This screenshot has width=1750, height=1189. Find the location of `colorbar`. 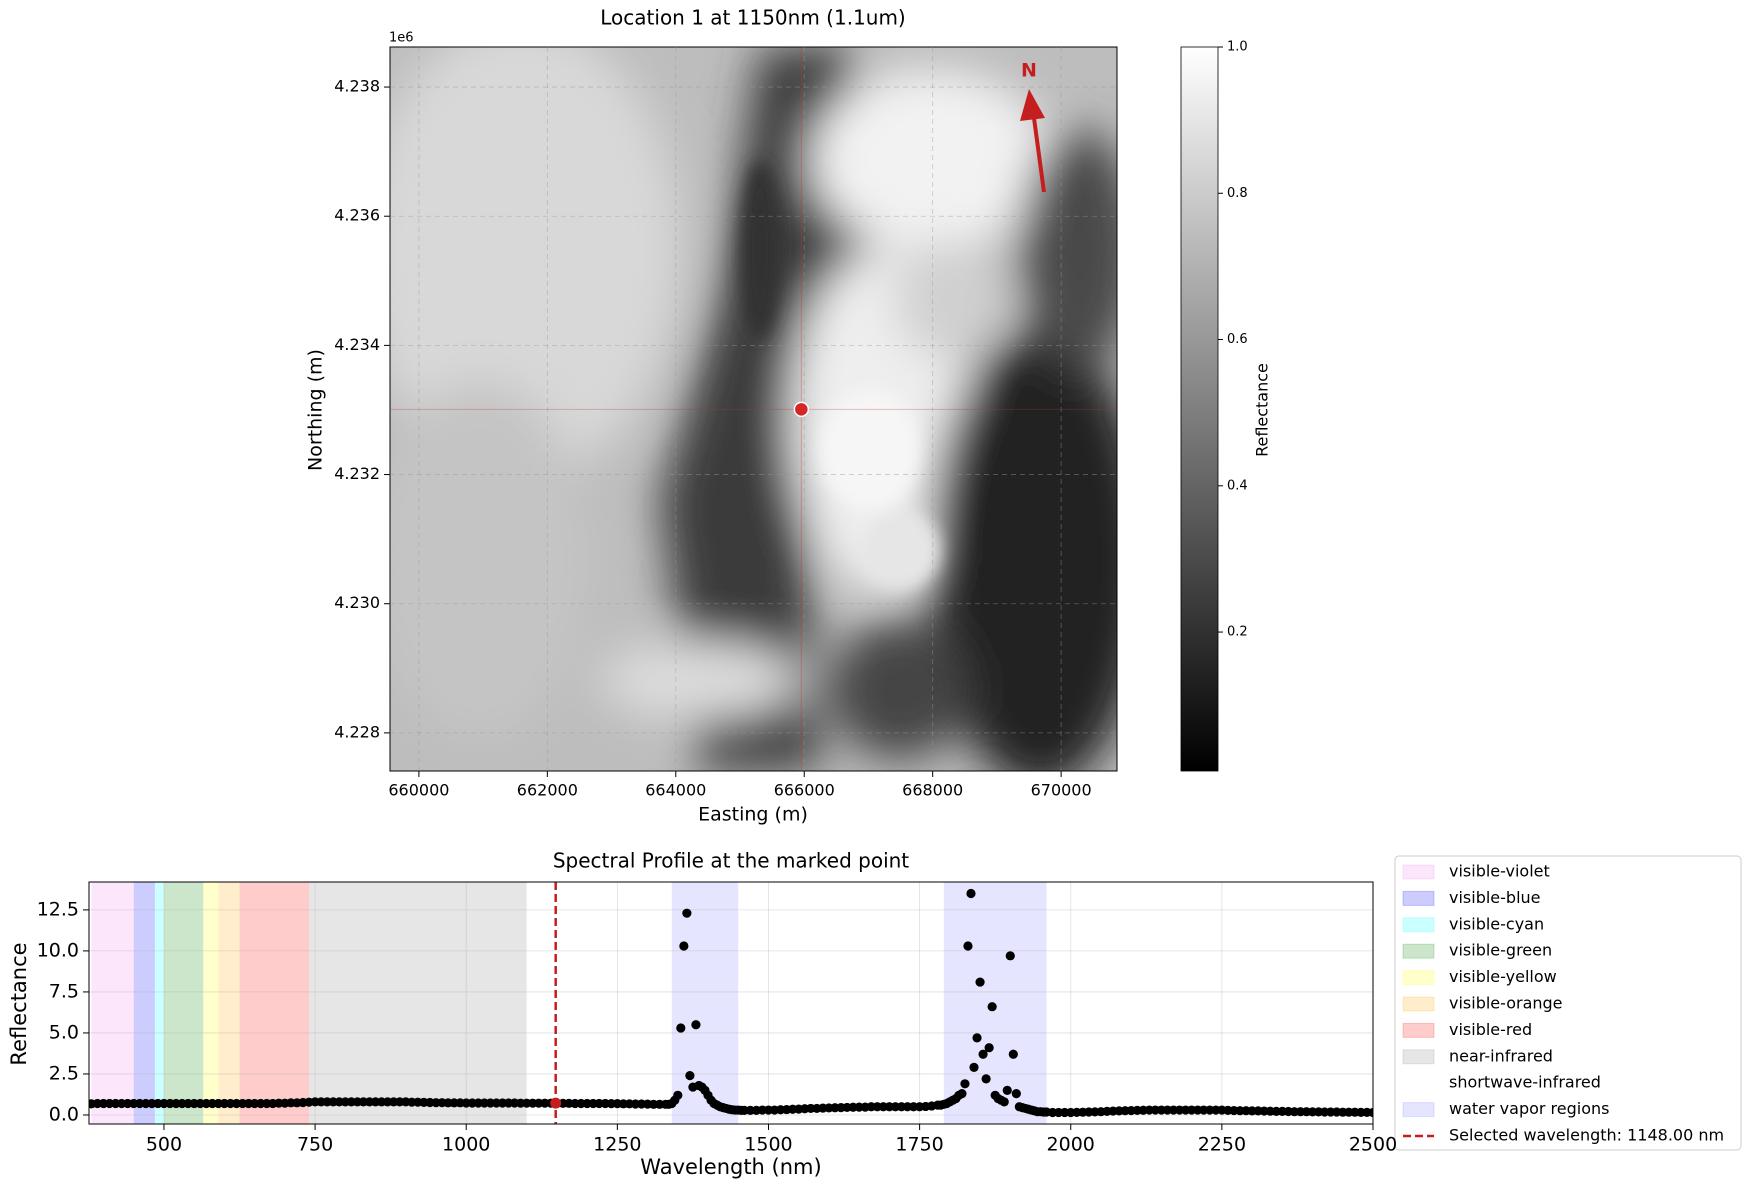

colorbar is located at coordinates (1199, 409).